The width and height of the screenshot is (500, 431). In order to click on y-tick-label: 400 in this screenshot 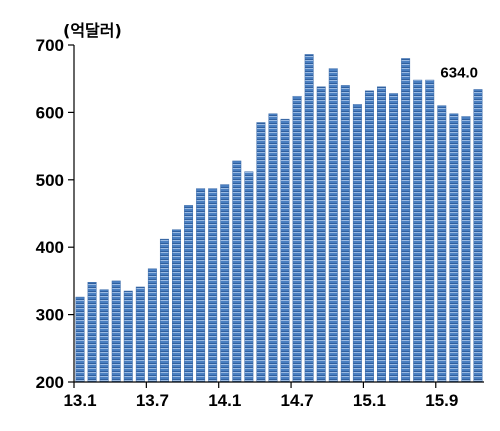, I will do `click(50, 247)`.